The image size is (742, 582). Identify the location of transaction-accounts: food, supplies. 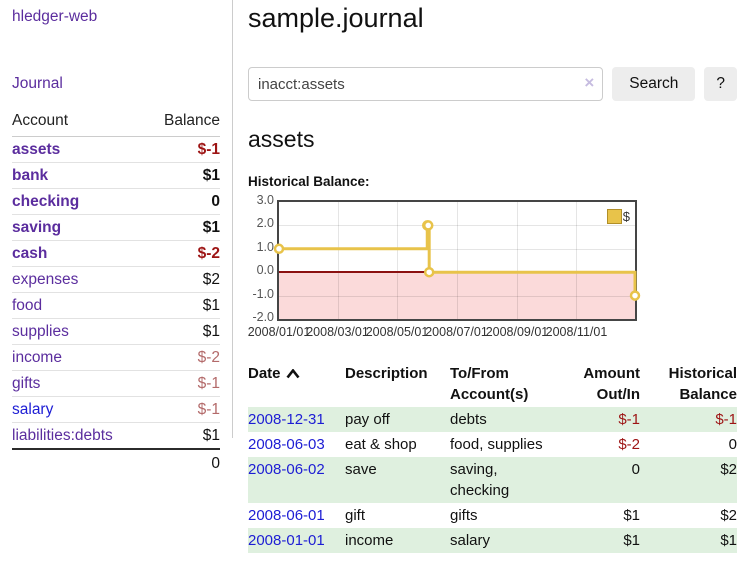
(496, 444).